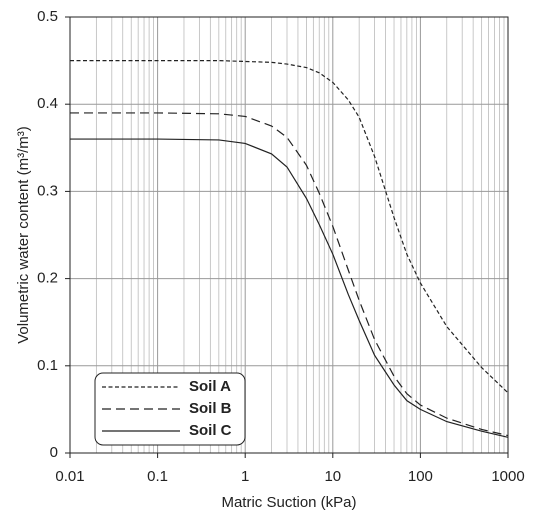 Image resolution: width=533 pixels, height=517 pixels. What do you see at coordinates (47, 365) in the screenshot?
I see `y-tick-label: 0.1` at bounding box center [47, 365].